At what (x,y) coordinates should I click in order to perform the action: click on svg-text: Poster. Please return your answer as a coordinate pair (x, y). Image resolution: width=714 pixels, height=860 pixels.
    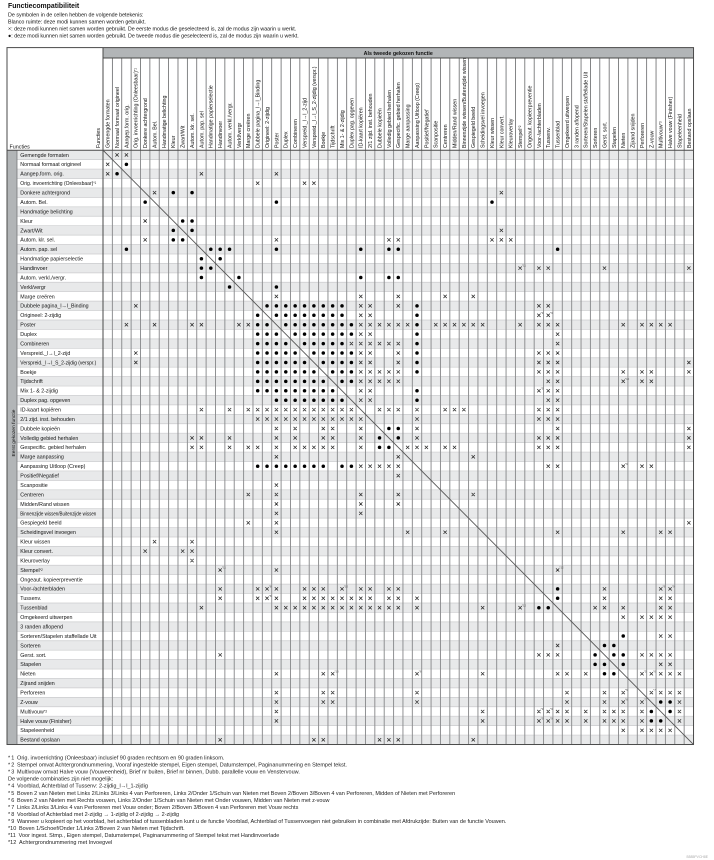
    Looking at the image, I should click on (28, 326).